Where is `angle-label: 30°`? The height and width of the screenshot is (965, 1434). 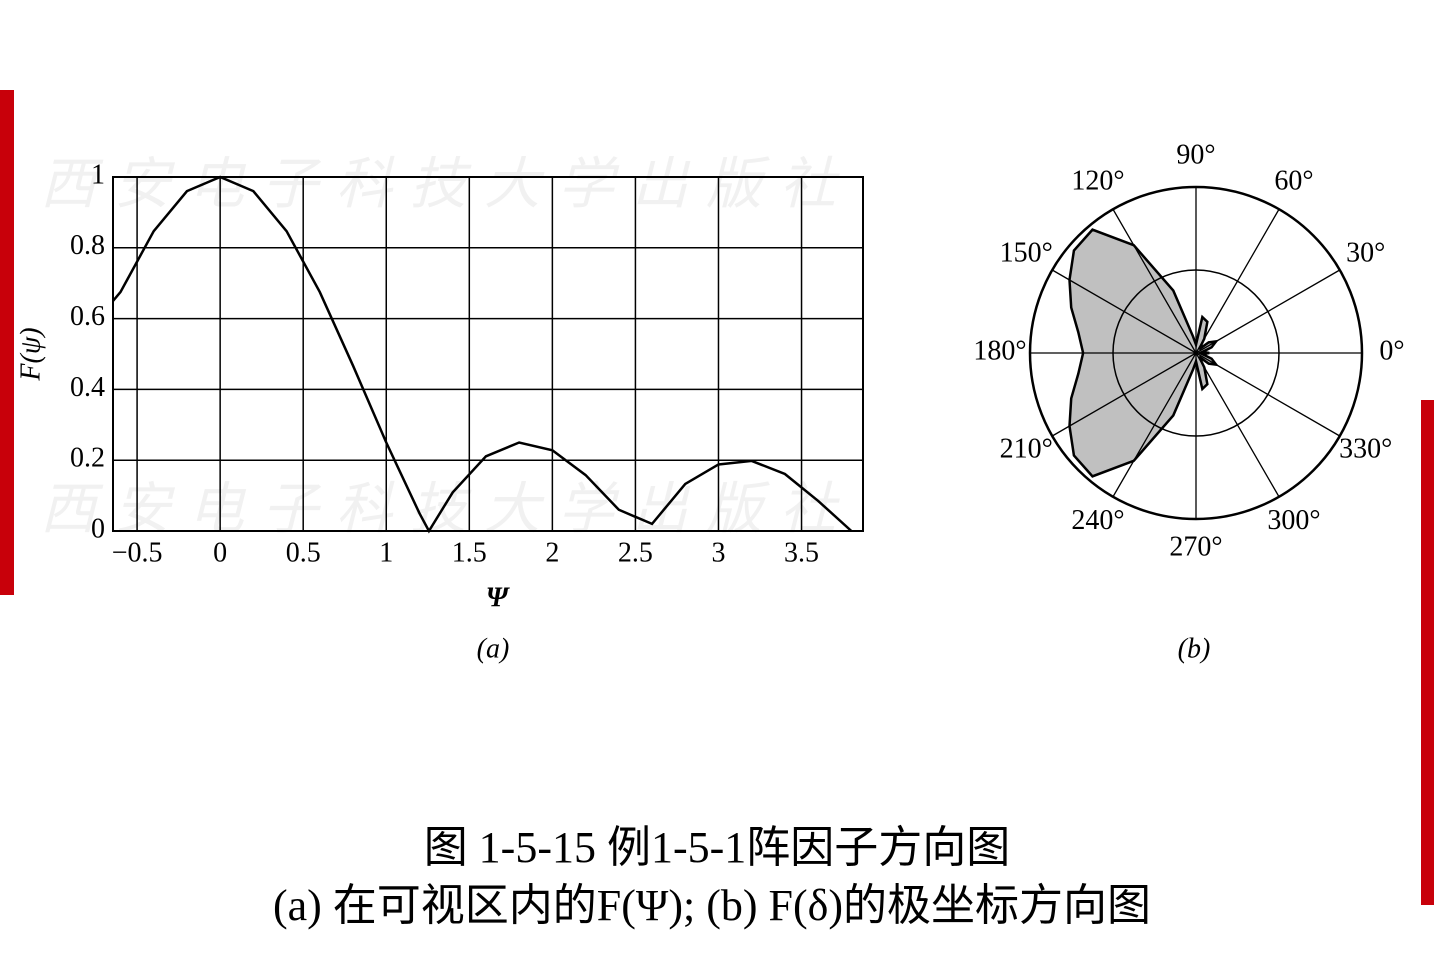
angle-label: 30° is located at coordinates (1365, 252).